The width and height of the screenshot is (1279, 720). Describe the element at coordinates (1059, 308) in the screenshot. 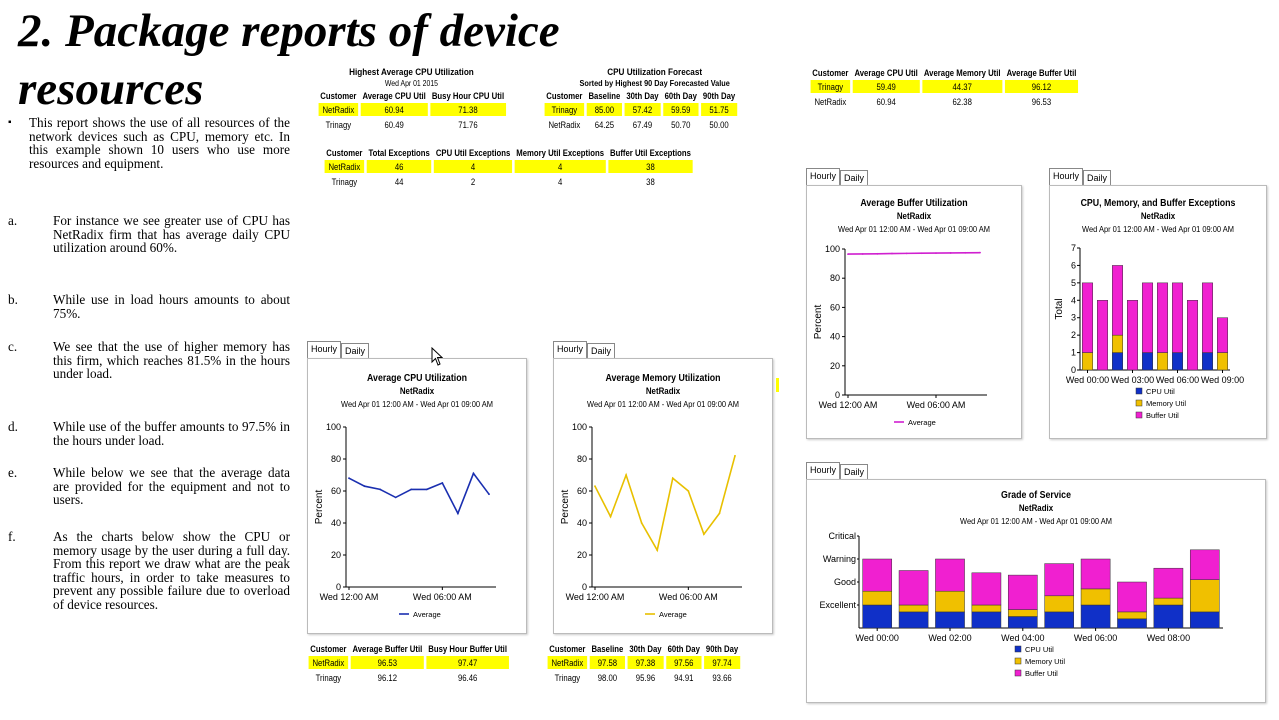

I see `y-axis-title: Total` at that location.